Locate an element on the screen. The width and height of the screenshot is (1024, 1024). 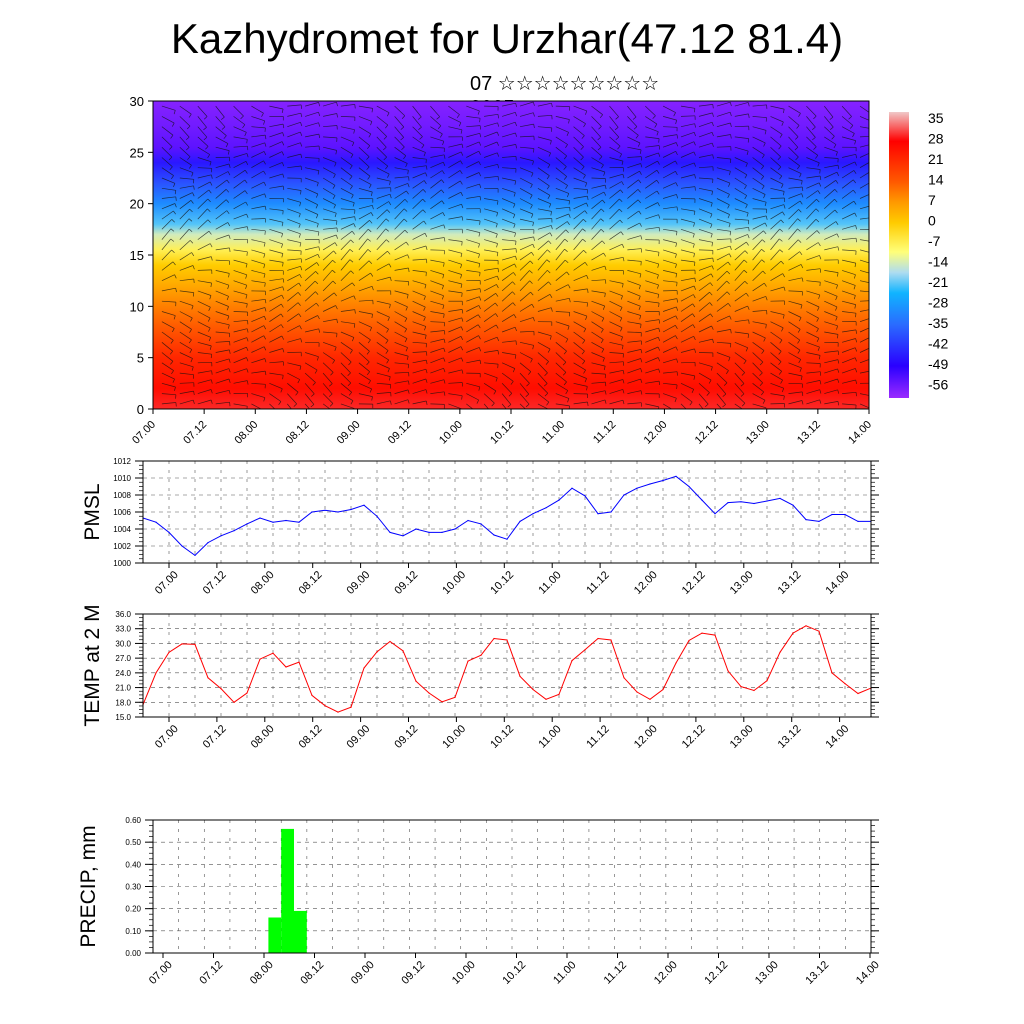
x-tick-label: 09.00 is located at coordinates (359, 737).